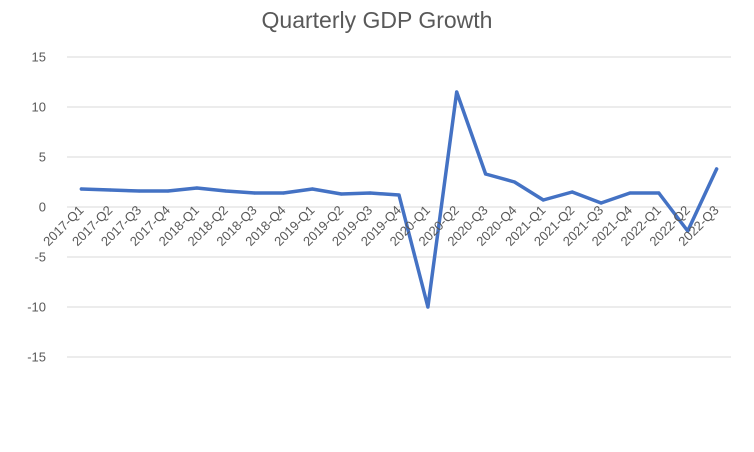  What do you see at coordinates (42, 157) in the screenshot?
I see `y-tick-label: 5` at bounding box center [42, 157].